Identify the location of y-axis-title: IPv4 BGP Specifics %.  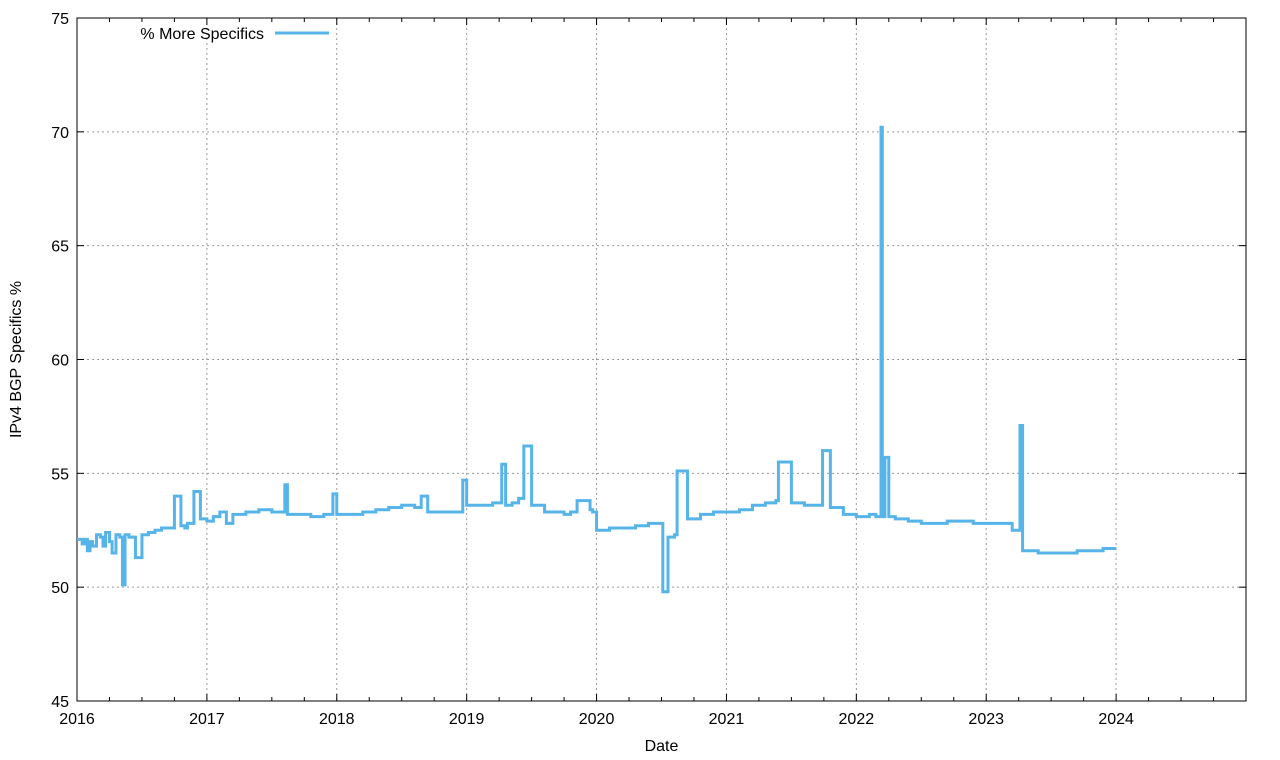
(16, 359).